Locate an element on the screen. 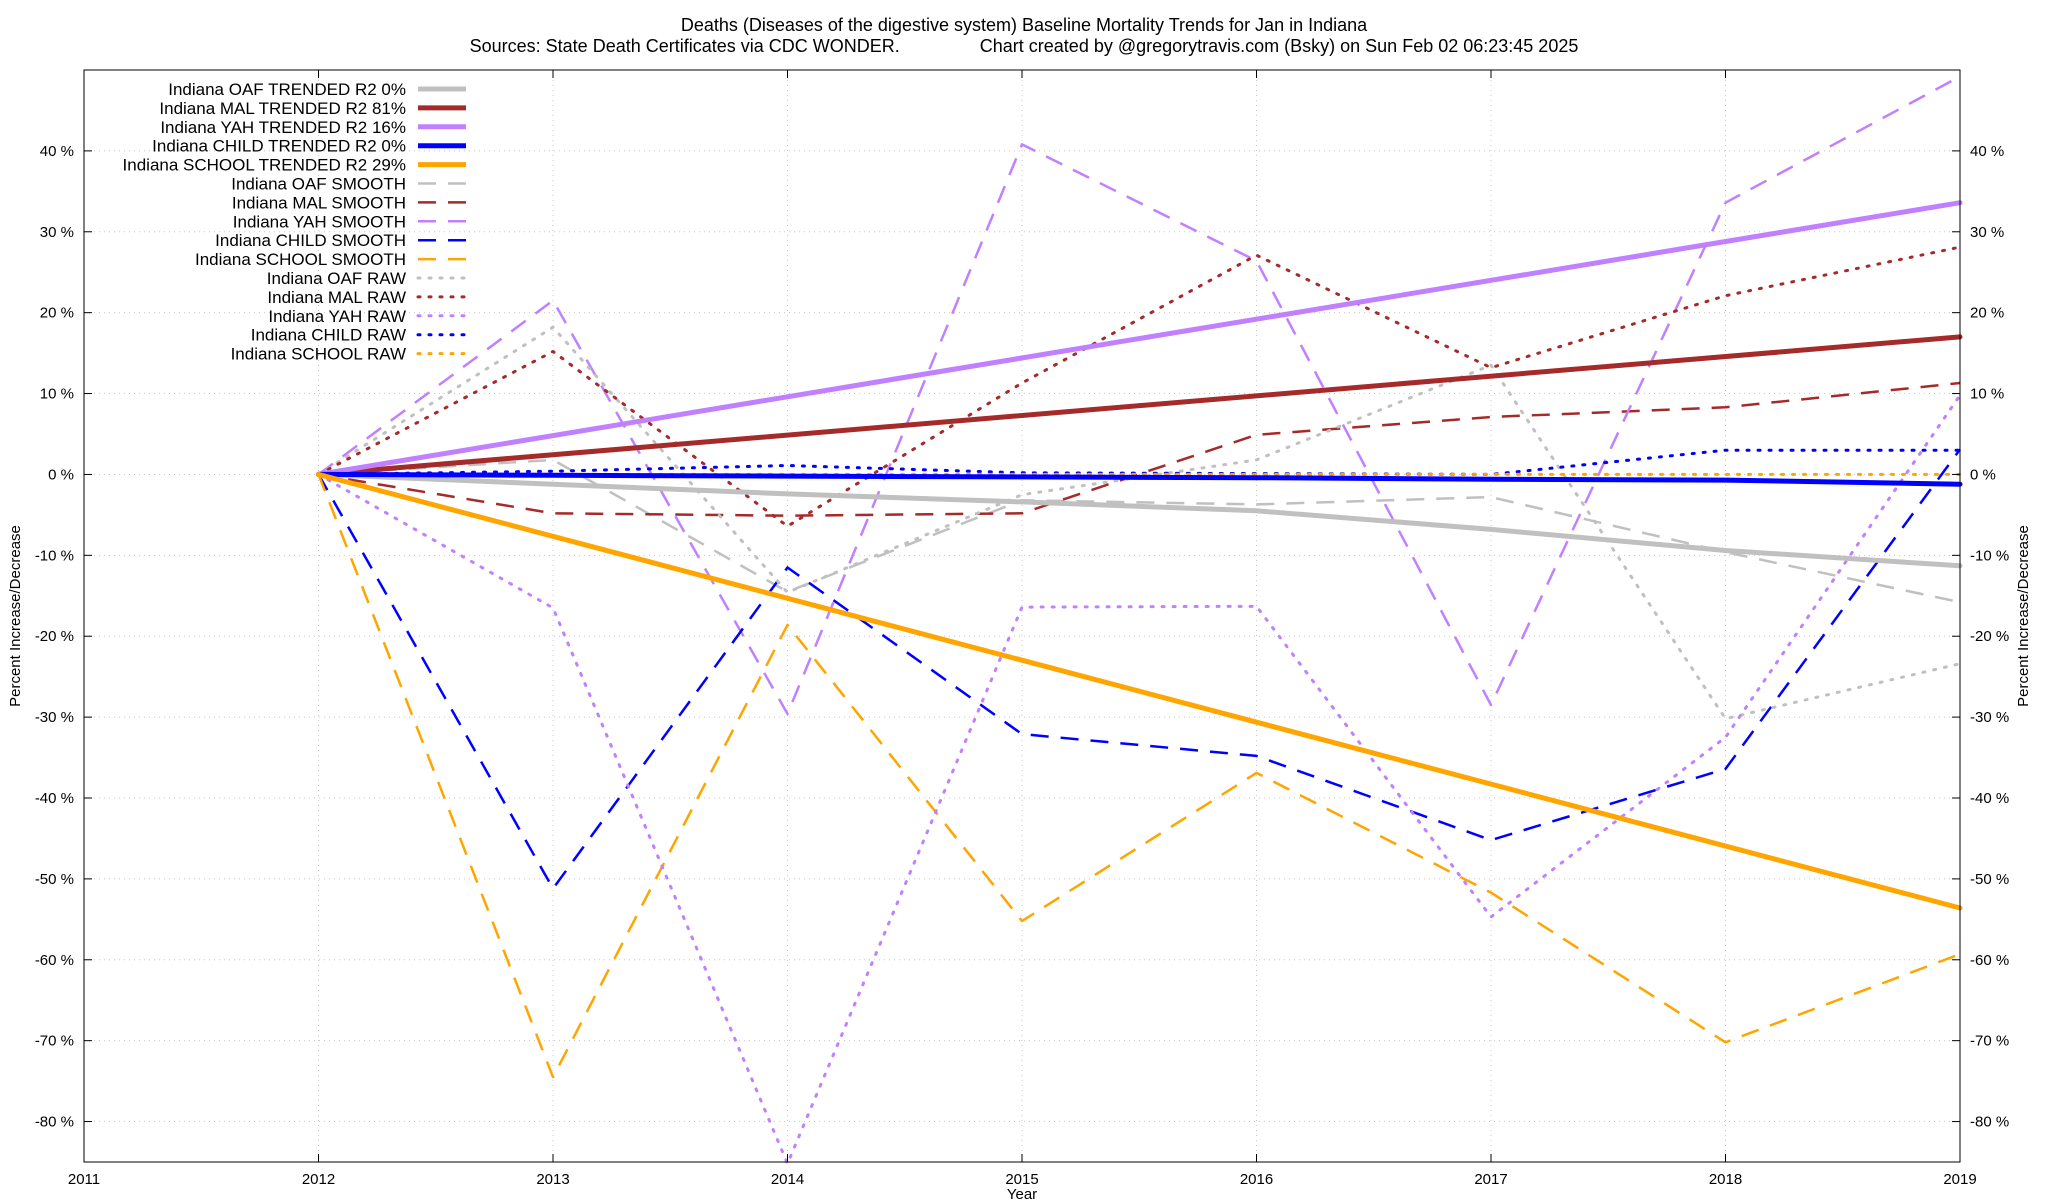 The height and width of the screenshot is (1200, 2048). x-tick-label: 2017 is located at coordinates (1490, 1179).